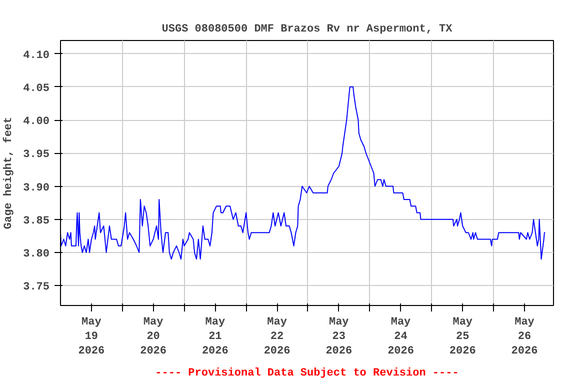 Image resolution: width=576 pixels, height=384 pixels. Describe the element at coordinates (462, 337) in the screenshot. I see `x-tick-label: May 25 2026` at that location.